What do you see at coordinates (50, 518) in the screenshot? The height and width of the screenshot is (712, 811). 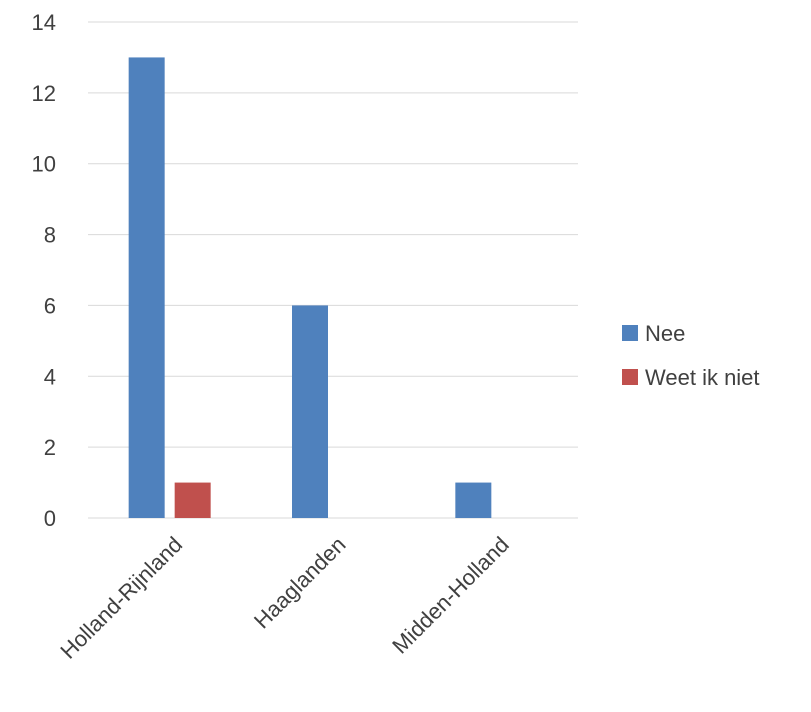 I see `y-tick-label: 0` at bounding box center [50, 518].